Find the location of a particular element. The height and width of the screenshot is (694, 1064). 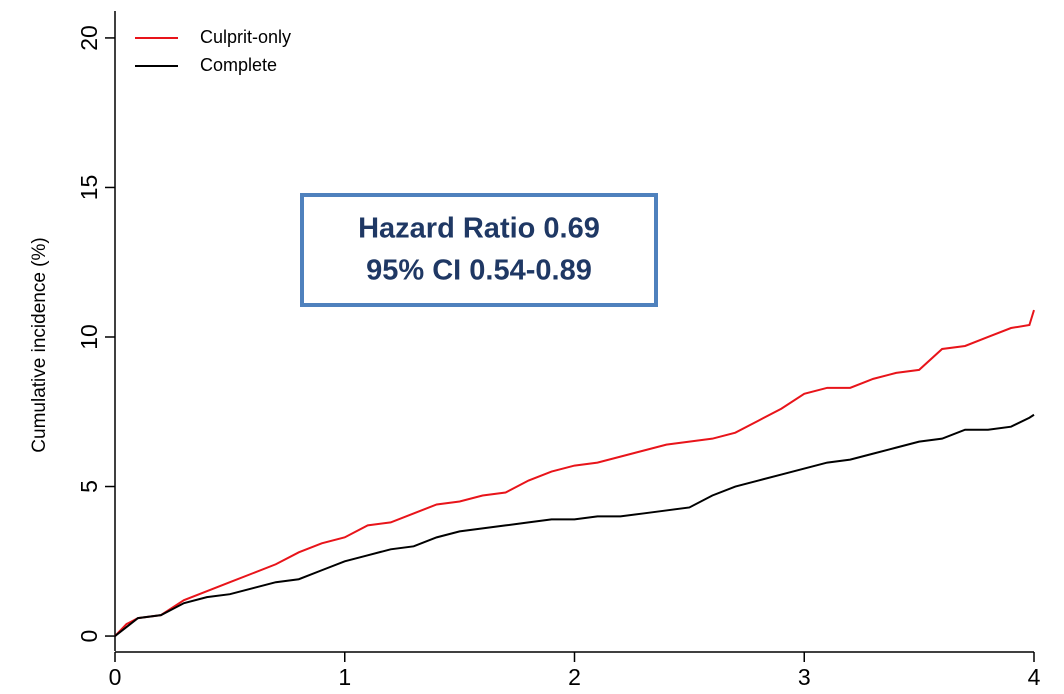

x-tick-label: 0 is located at coordinates (115, 677).